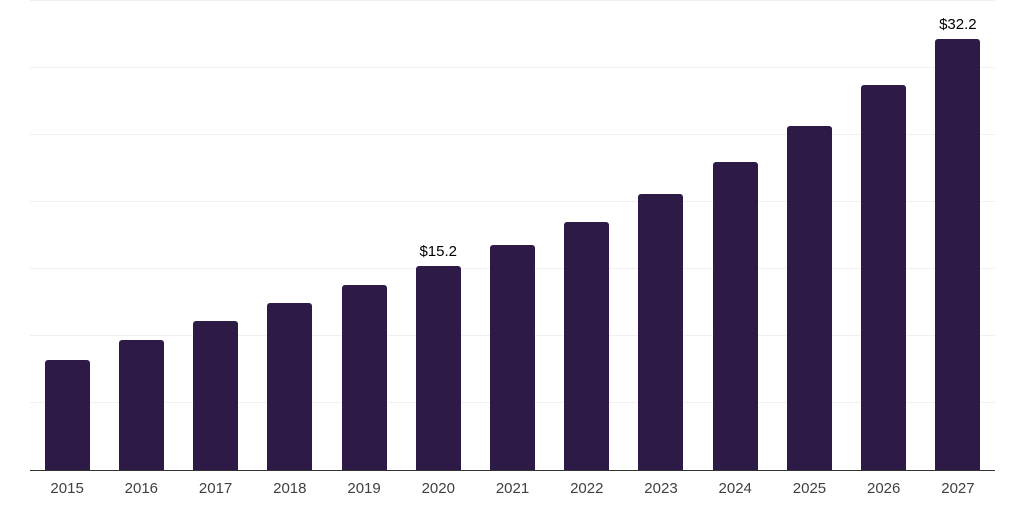 This screenshot has height=512, width=1024. What do you see at coordinates (512, 470) in the screenshot?
I see `x-axis-line` at bounding box center [512, 470].